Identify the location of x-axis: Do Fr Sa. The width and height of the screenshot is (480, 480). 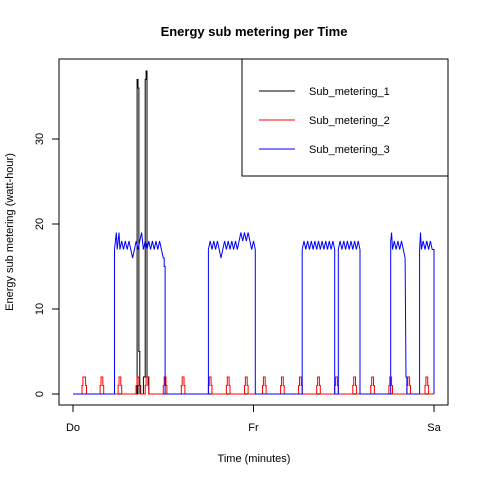
(254, 419).